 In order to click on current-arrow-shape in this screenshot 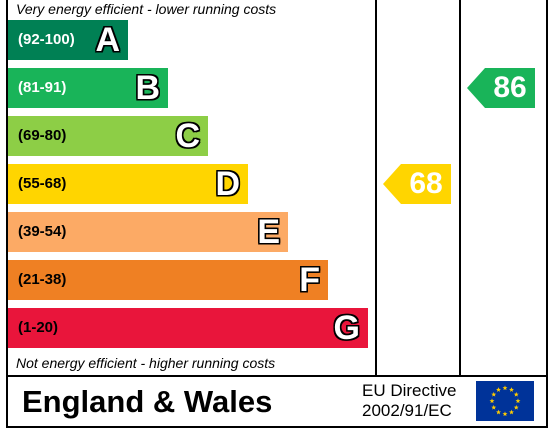, I will do `click(417, 184)`.